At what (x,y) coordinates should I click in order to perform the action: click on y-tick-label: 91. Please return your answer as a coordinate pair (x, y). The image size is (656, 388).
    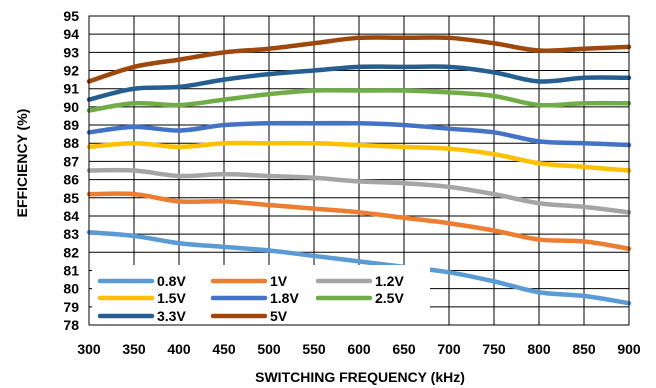
    Looking at the image, I should click on (71, 89).